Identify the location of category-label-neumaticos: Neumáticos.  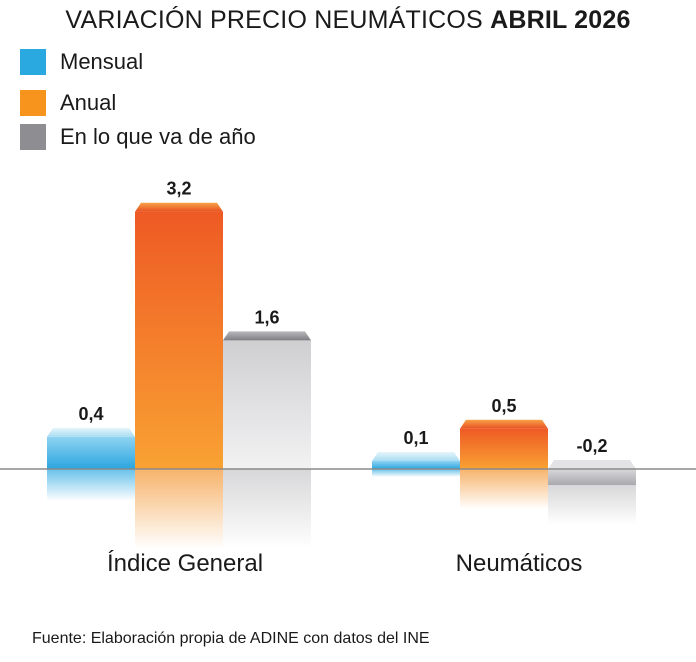
(519, 563).